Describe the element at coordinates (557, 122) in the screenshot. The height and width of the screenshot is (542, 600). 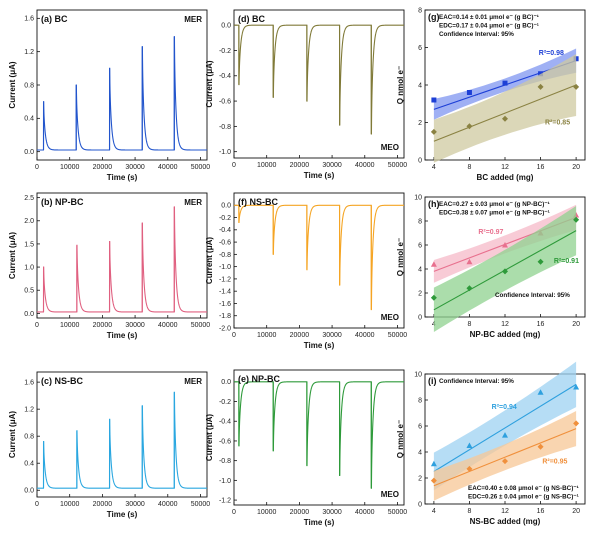
I see `r-squared-label: R²=0.85` at that location.